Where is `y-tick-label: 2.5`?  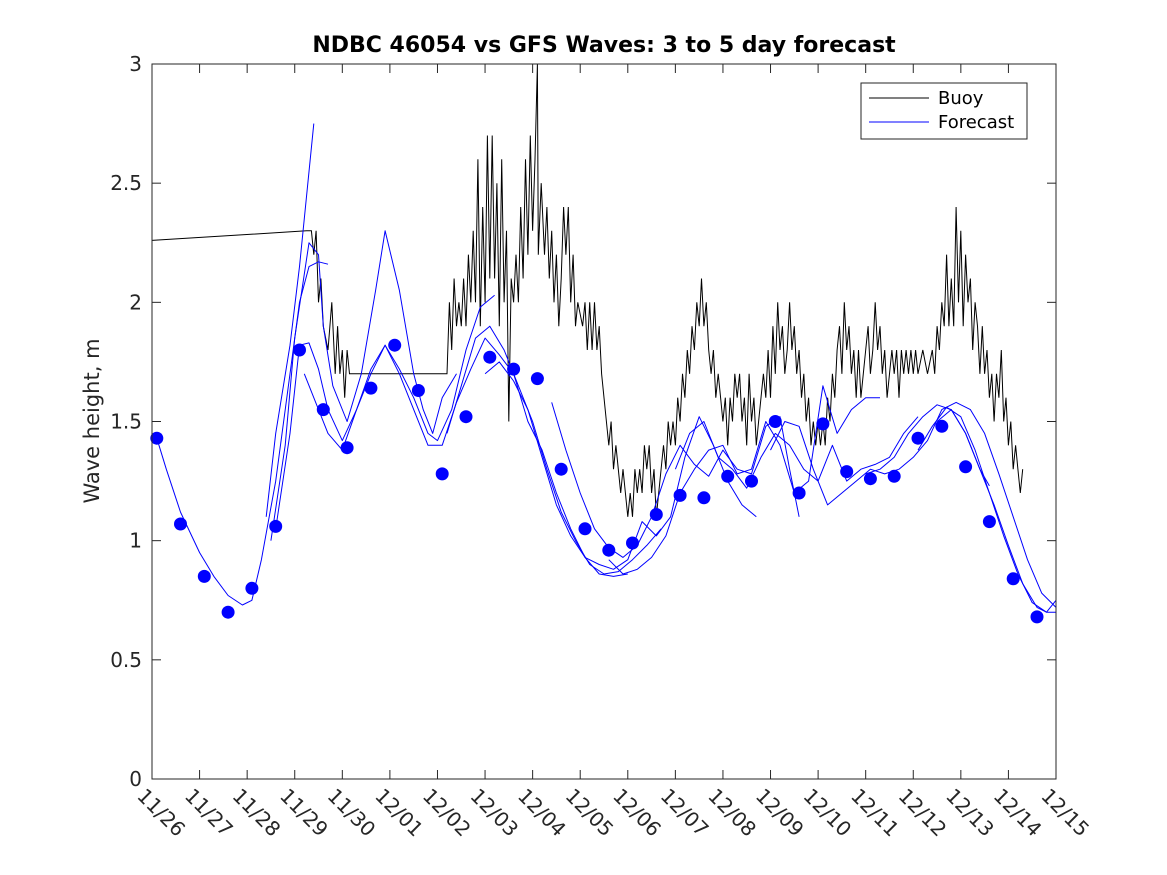 y-tick-label: 2.5 is located at coordinates (126, 183).